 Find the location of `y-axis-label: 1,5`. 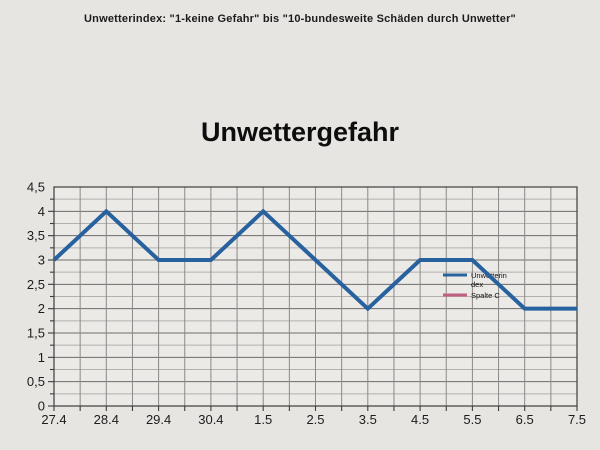

y-axis-label: 1,5 is located at coordinates (36, 333).